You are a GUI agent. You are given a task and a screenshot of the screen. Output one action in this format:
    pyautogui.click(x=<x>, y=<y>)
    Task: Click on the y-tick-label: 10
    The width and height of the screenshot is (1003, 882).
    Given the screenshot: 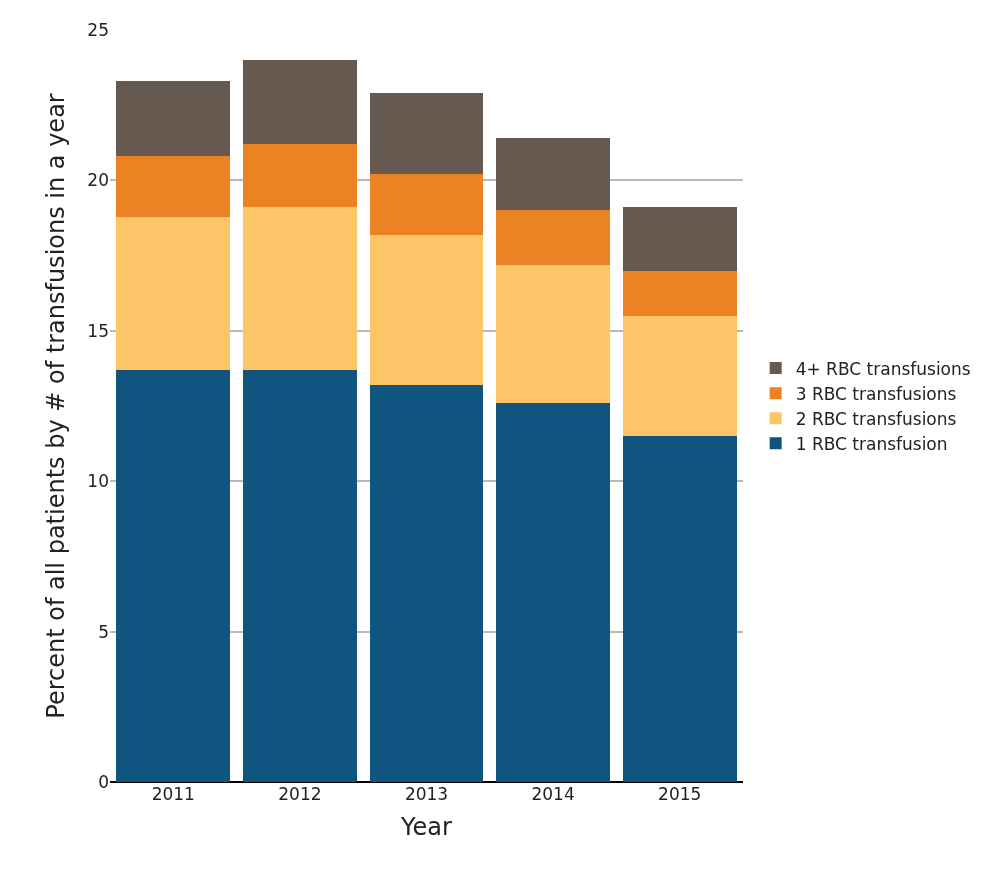 What is the action you would take?
    pyautogui.click(x=98, y=481)
    